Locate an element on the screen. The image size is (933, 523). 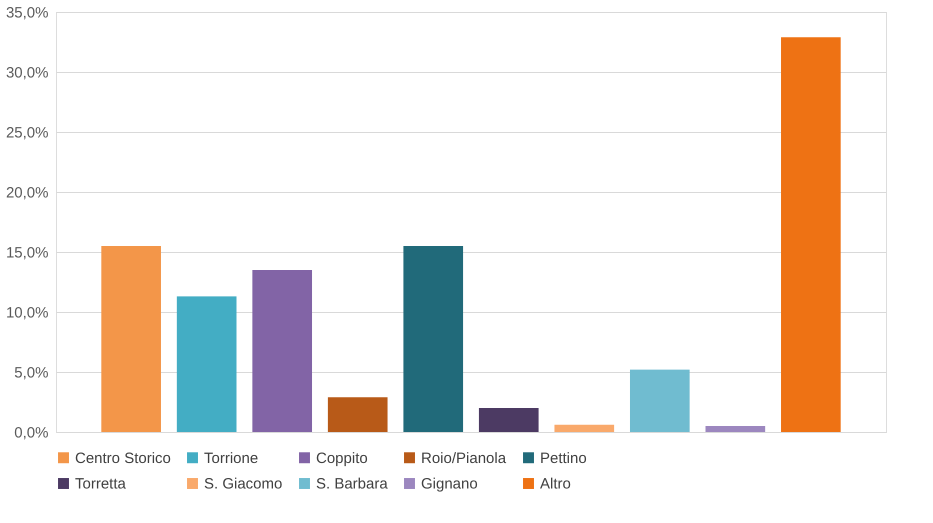
legend-label: S. Giacomo is located at coordinates (243, 484).